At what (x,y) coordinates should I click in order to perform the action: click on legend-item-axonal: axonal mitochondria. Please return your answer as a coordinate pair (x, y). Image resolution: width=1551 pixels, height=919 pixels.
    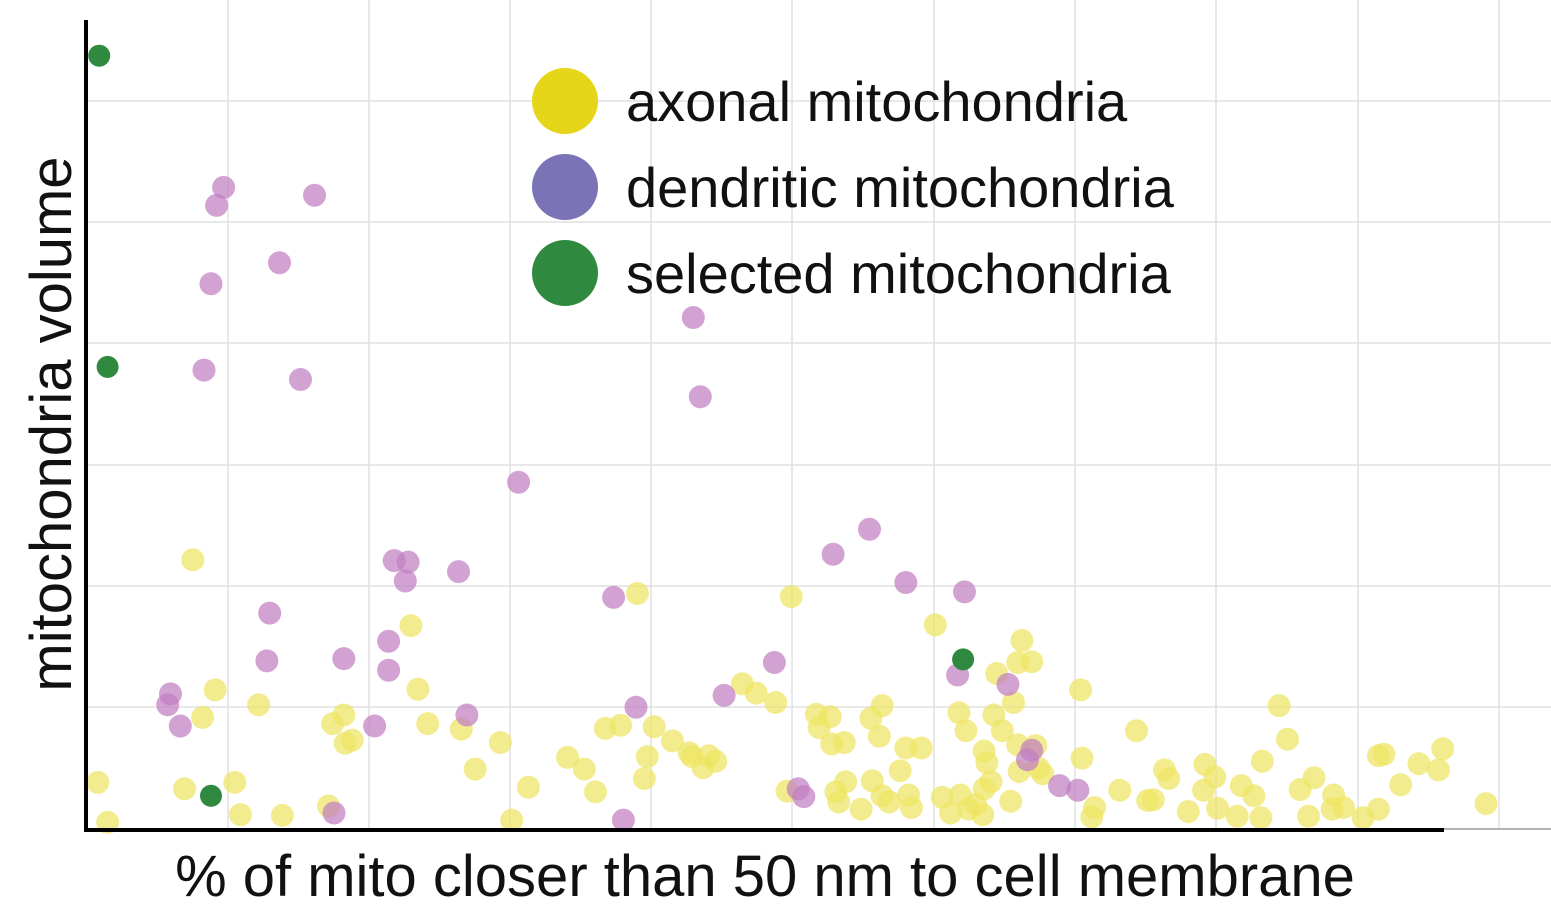
    Looking at the image, I should click on (853, 101).